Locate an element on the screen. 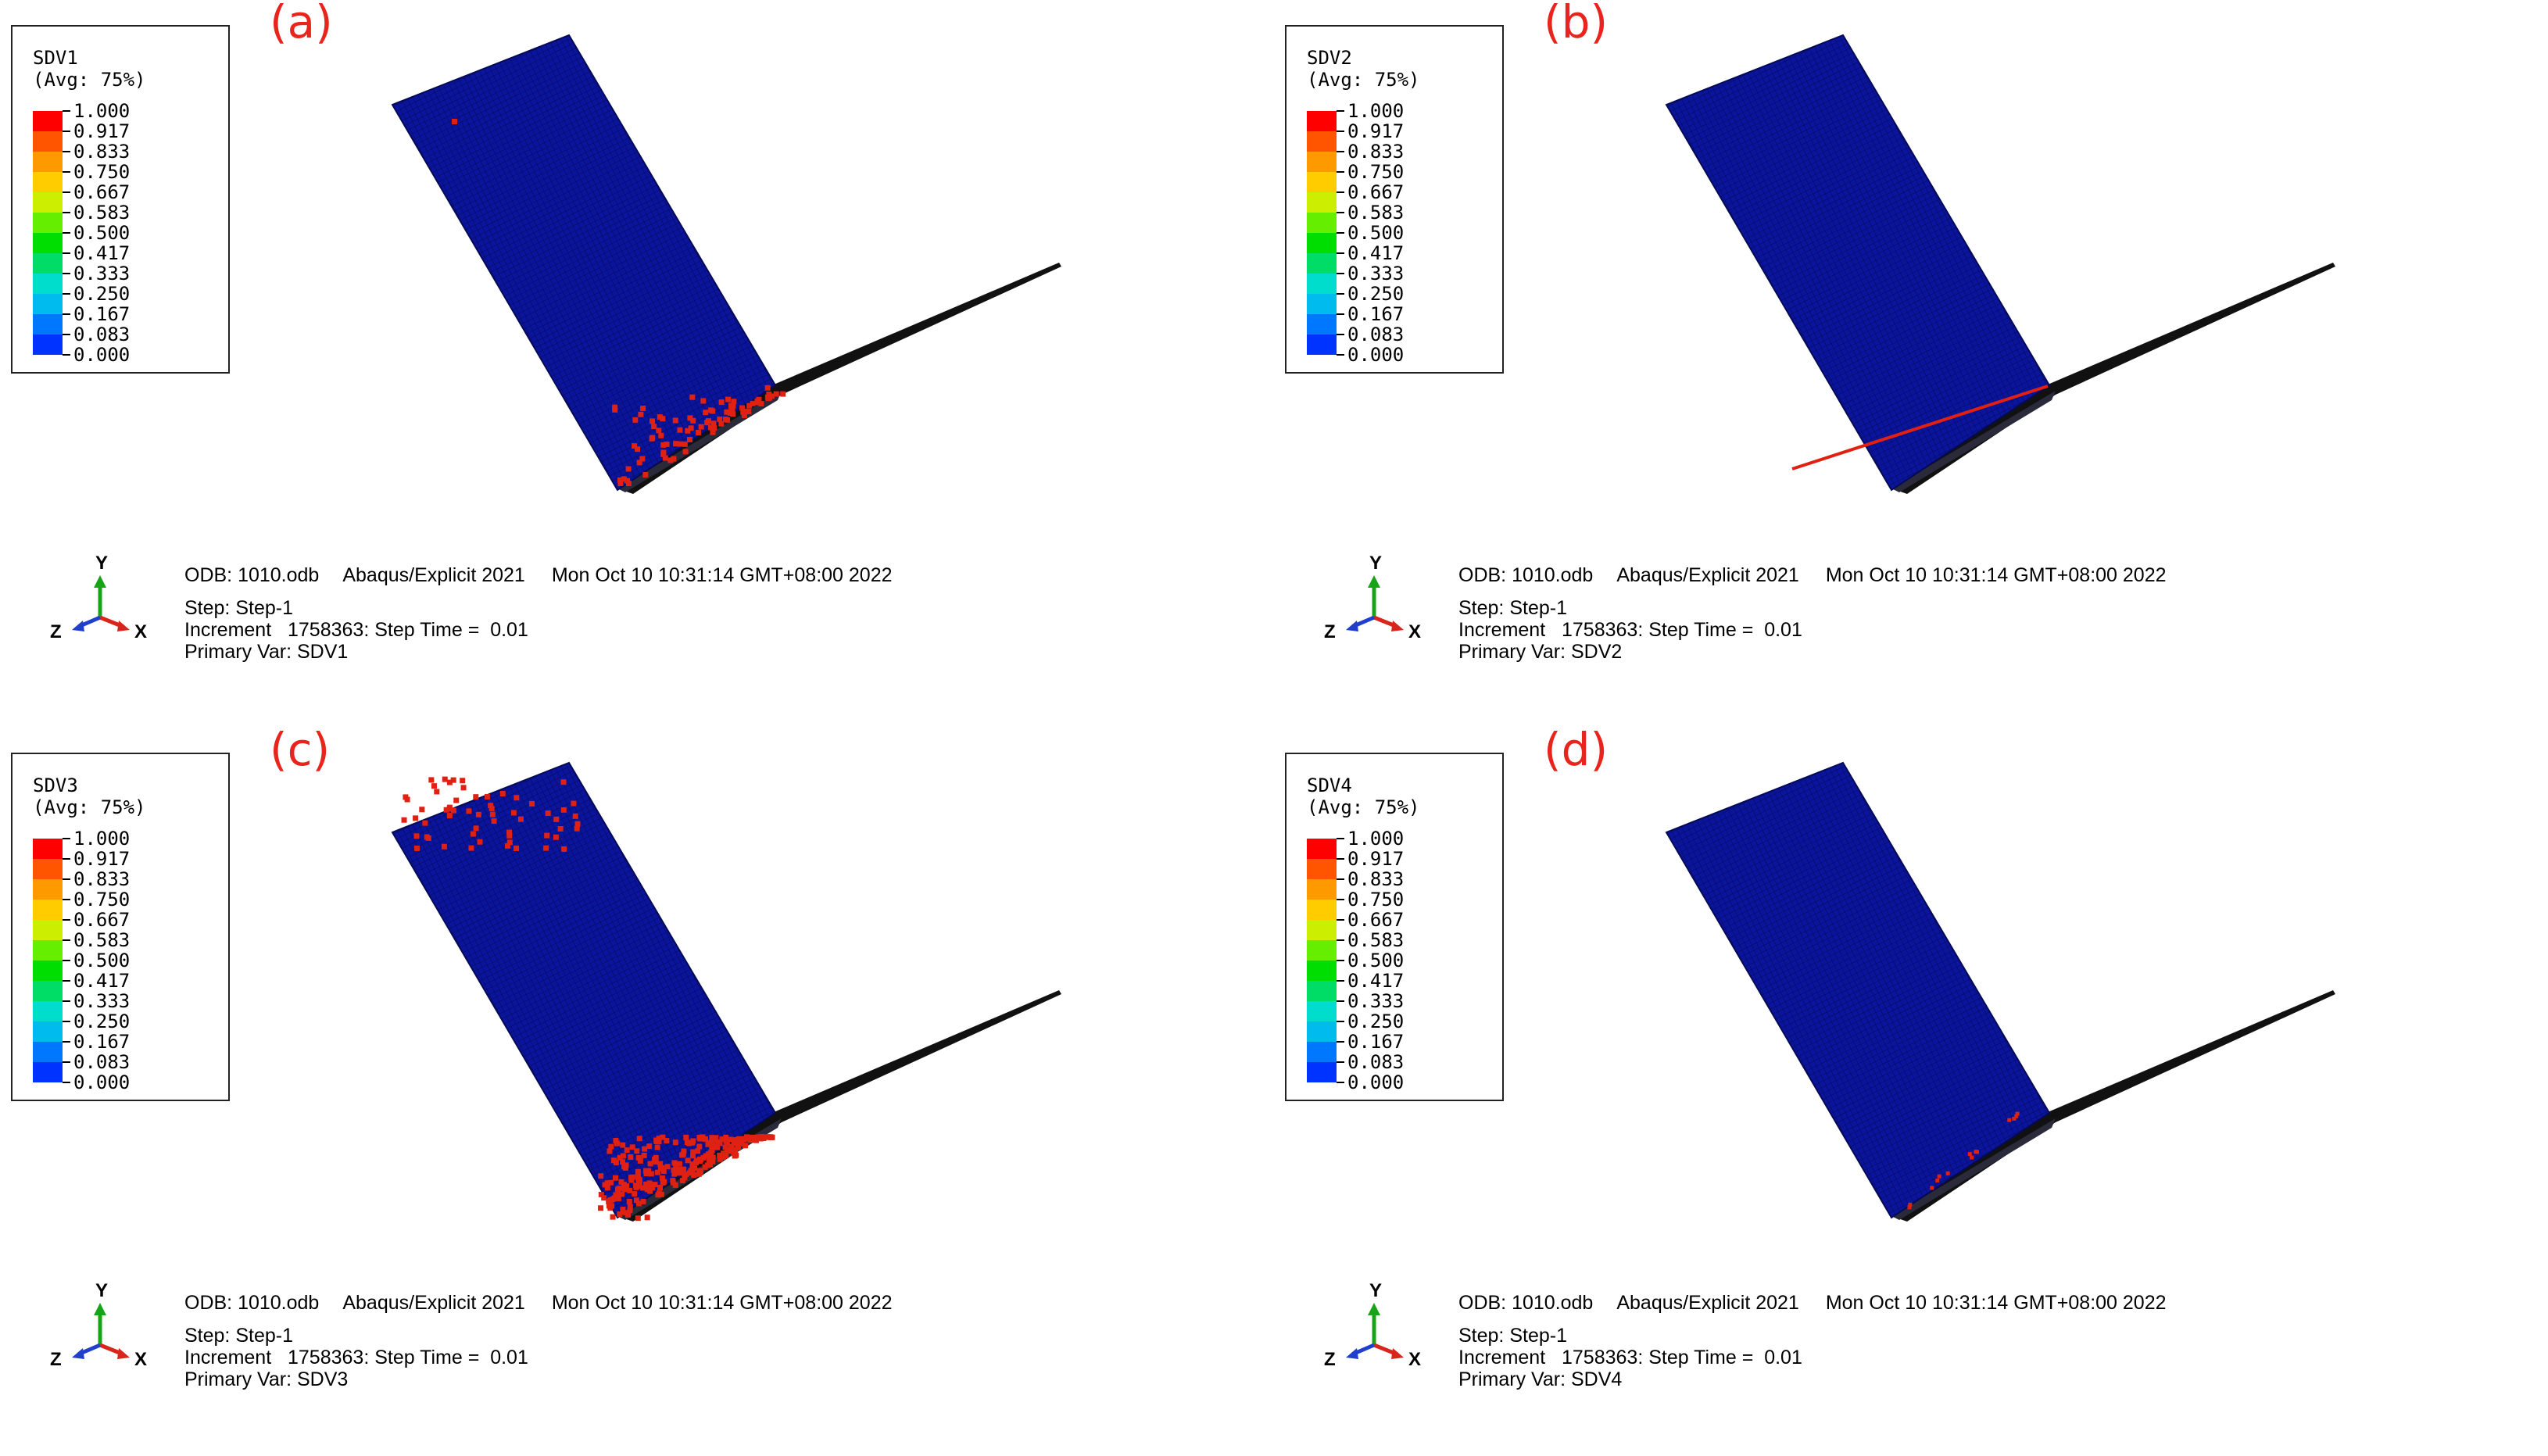 The image size is (2548, 1456). z-label: Z is located at coordinates (1330, 1358).